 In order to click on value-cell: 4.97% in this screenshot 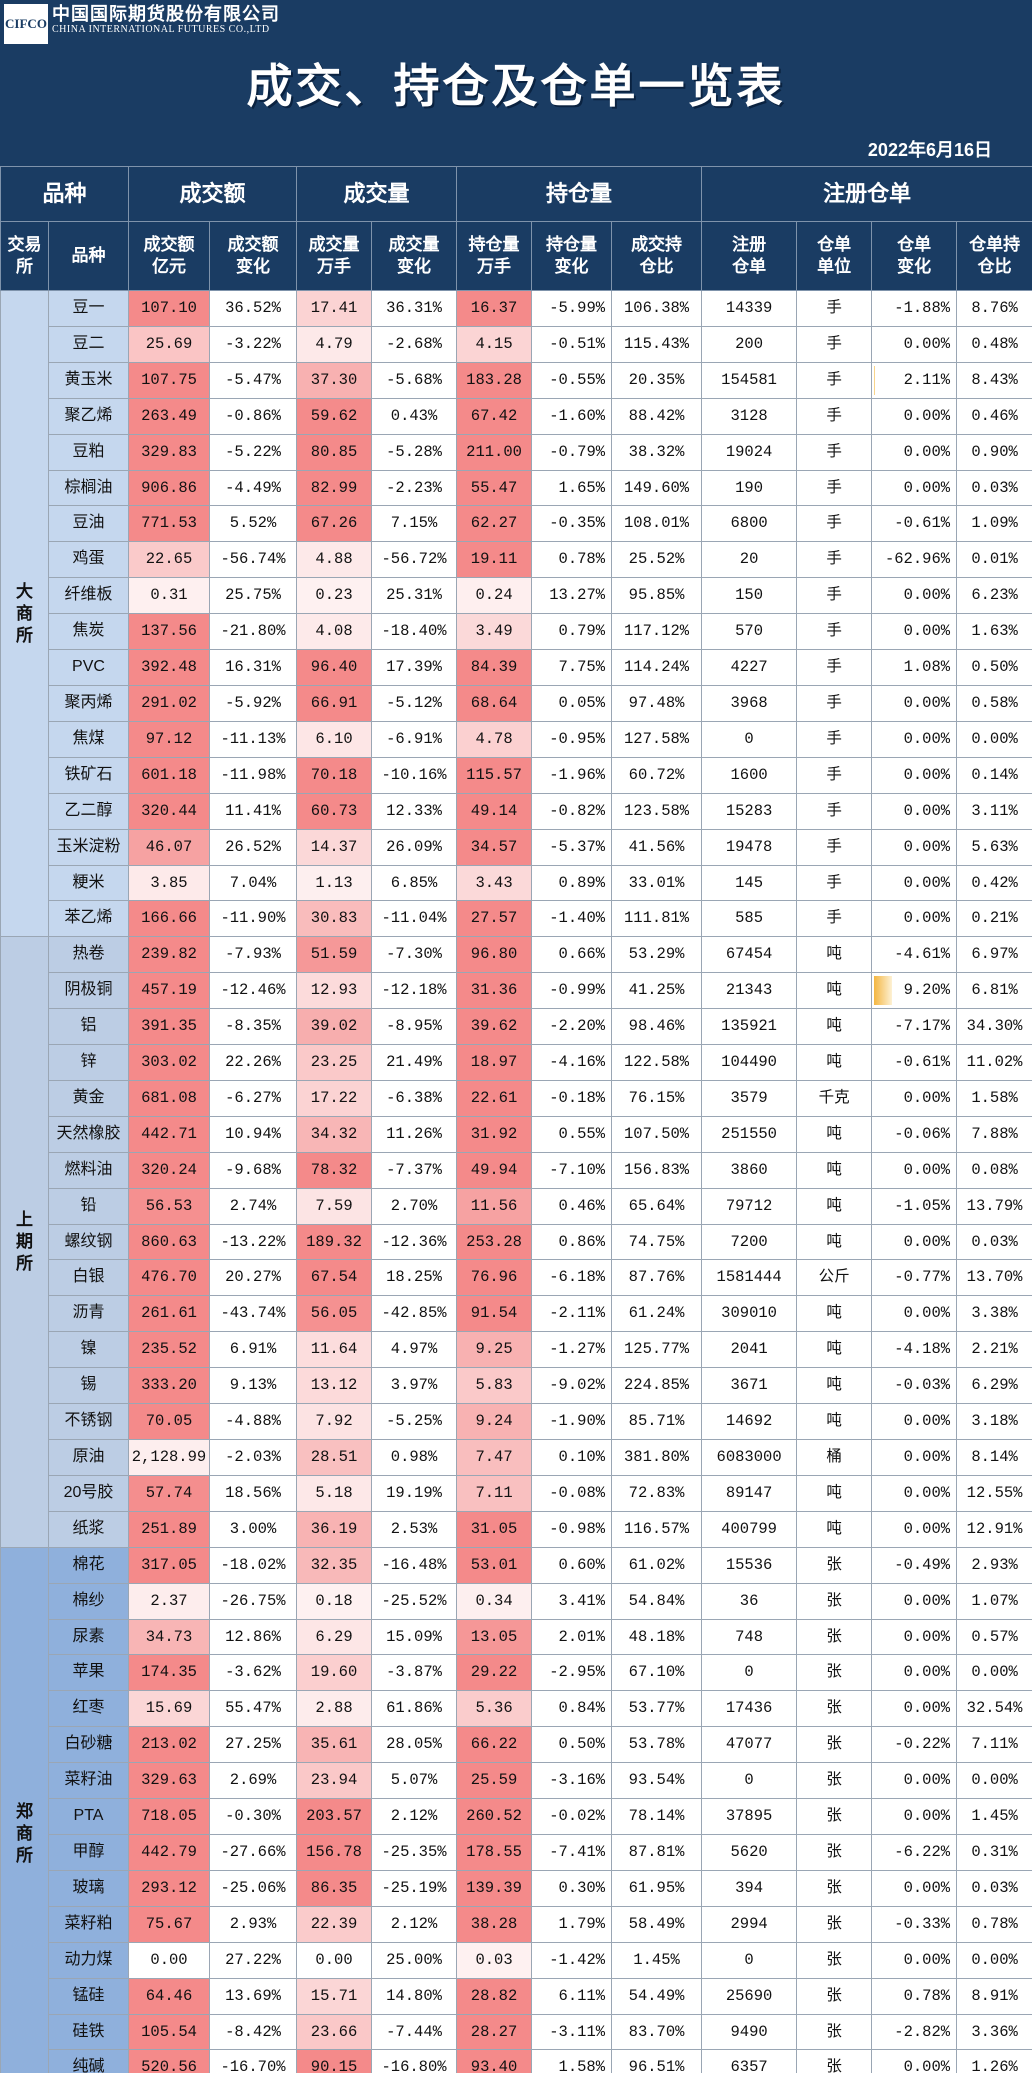, I will do `click(414, 1350)`.